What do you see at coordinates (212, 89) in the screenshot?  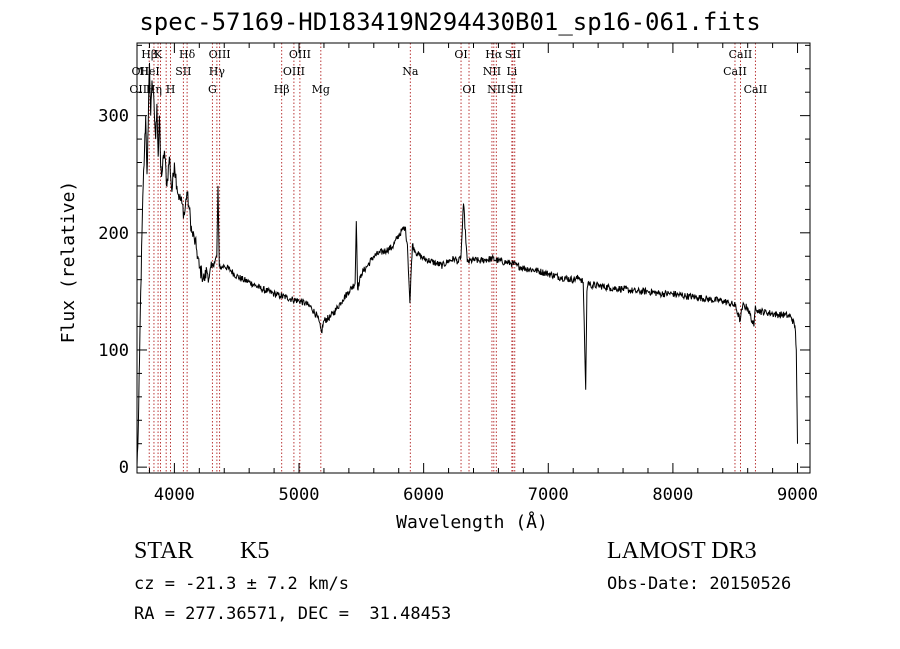 I see `line-marker-label: G` at bounding box center [212, 89].